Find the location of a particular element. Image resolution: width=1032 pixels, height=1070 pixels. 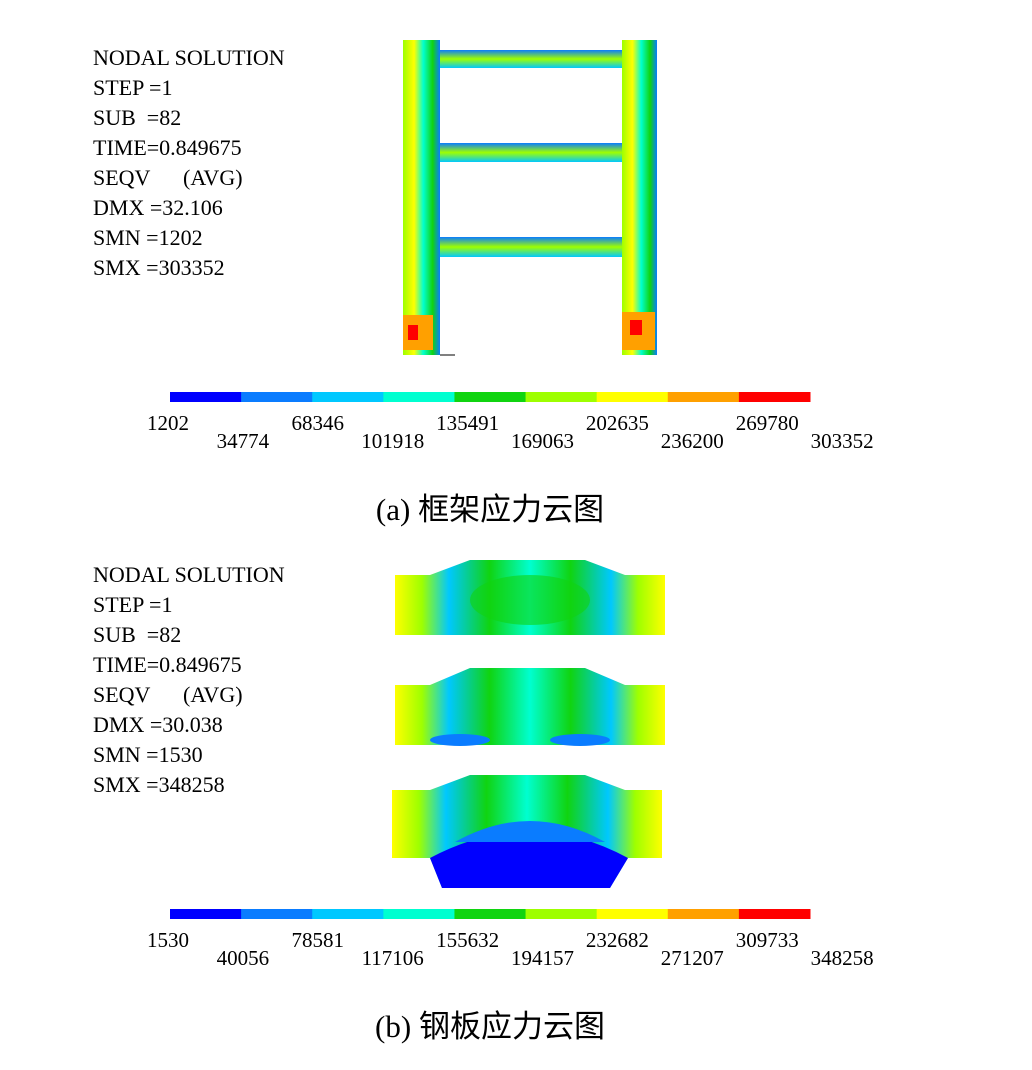

colorbar-label: 348258 is located at coordinates (842, 958).